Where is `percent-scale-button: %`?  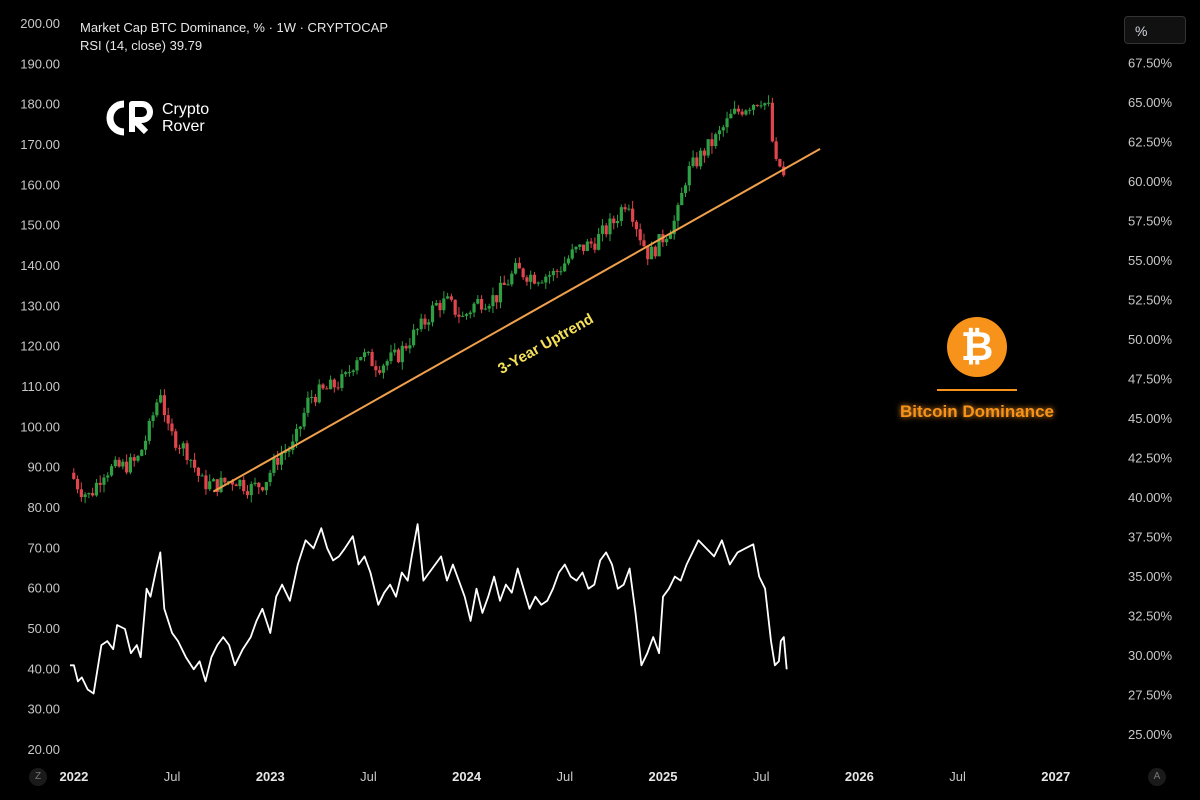
percent-scale-button: % is located at coordinates (1155, 30).